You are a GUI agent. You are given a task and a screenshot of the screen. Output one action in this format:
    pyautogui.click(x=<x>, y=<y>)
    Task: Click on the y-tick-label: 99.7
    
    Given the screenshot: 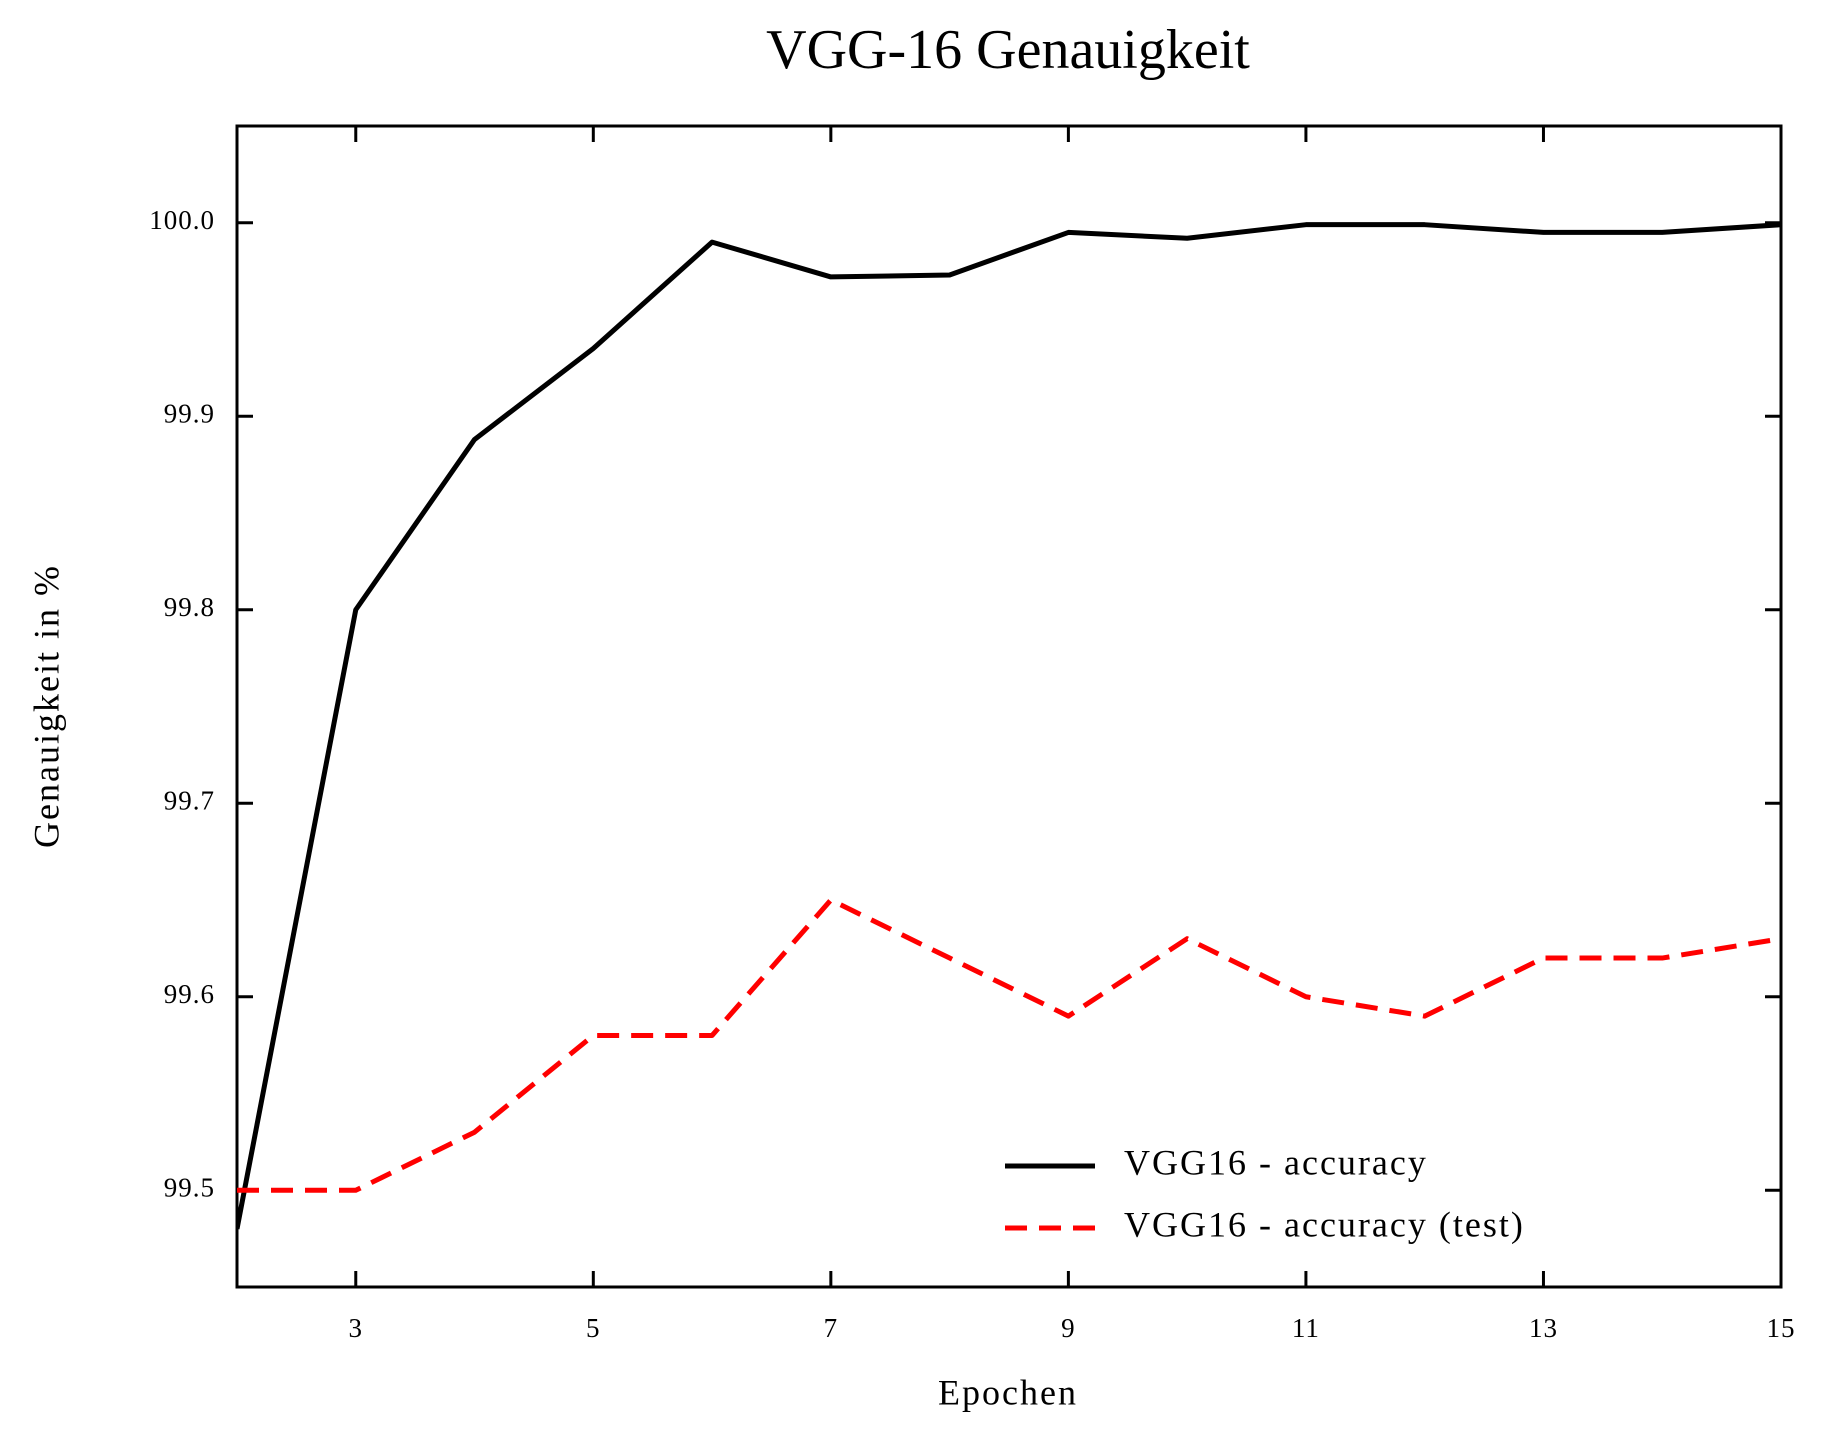 What is the action you would take?
    pyautogui.click(x=189, y=800)
    